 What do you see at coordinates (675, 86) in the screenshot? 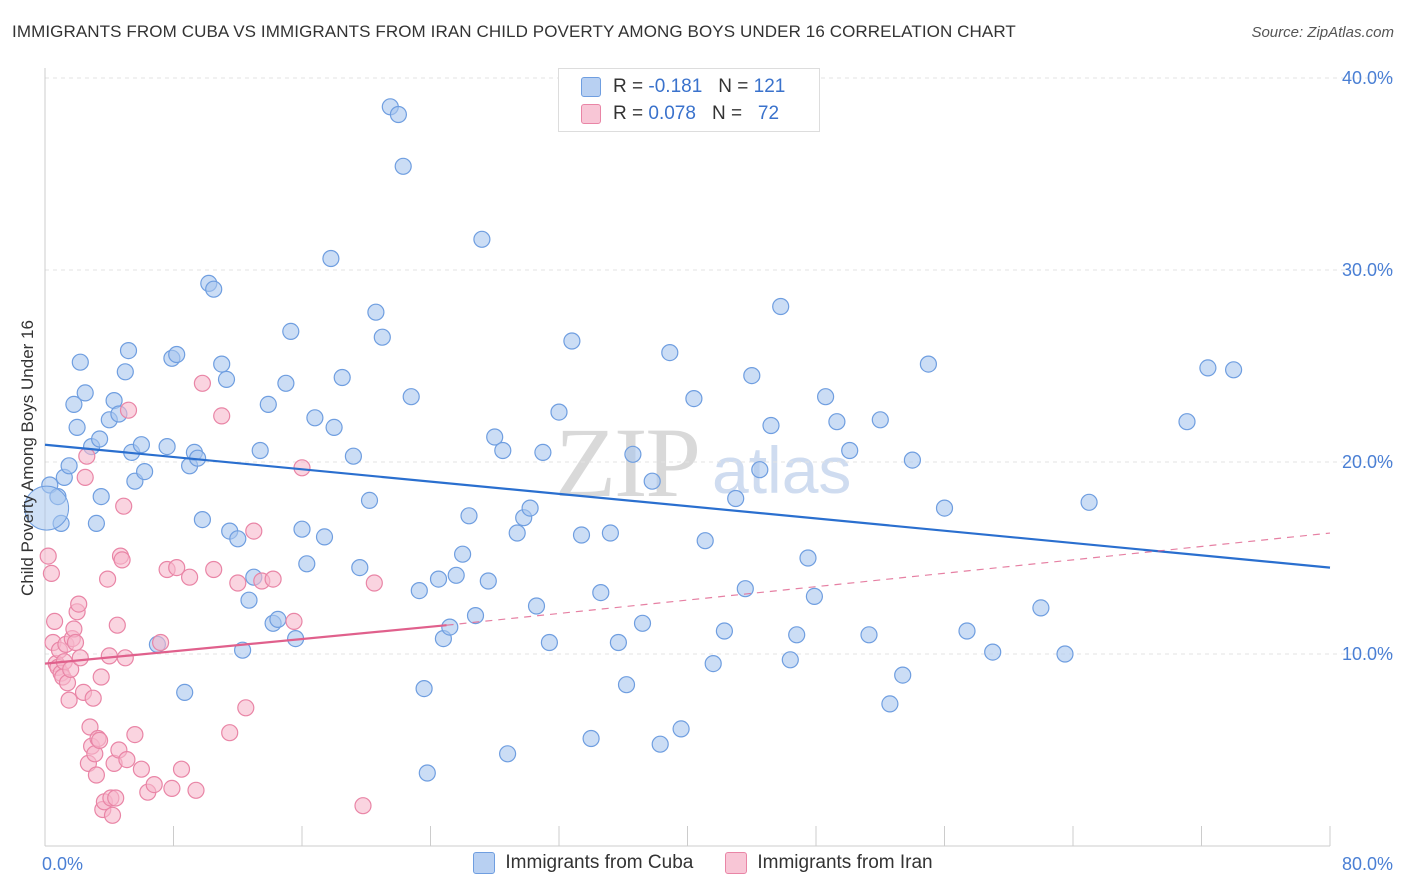
I see `cuba-r-value: -0.181` at bounding box center [675, 86].